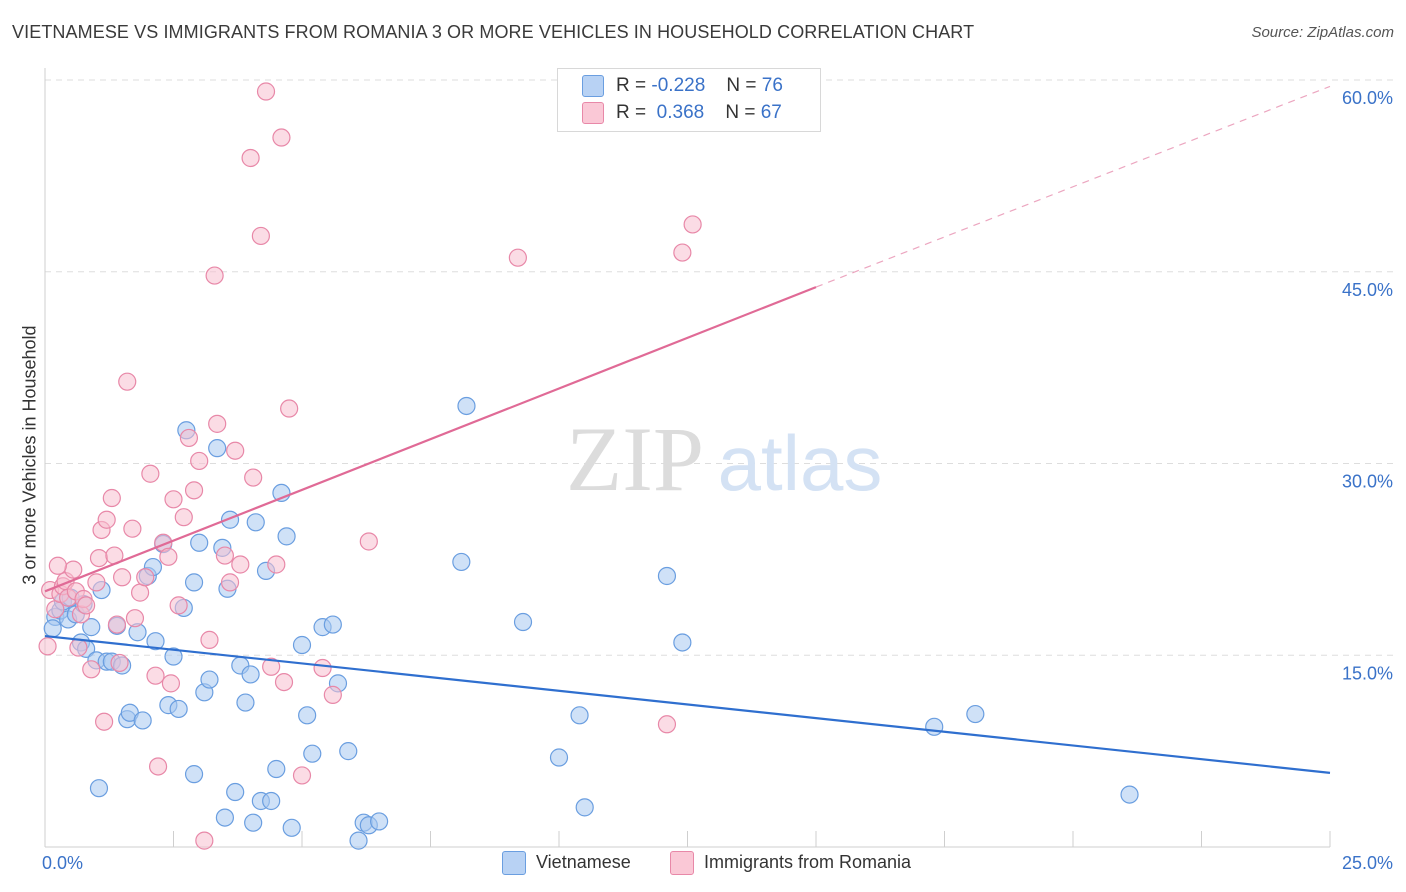 Image resolution: width=1406 pixels, height=892 pixels. What do you see at coordinates (593, 86) in the screenshot?
I see `legend-swatch-vietnamese` at bounding box center [593, 86].